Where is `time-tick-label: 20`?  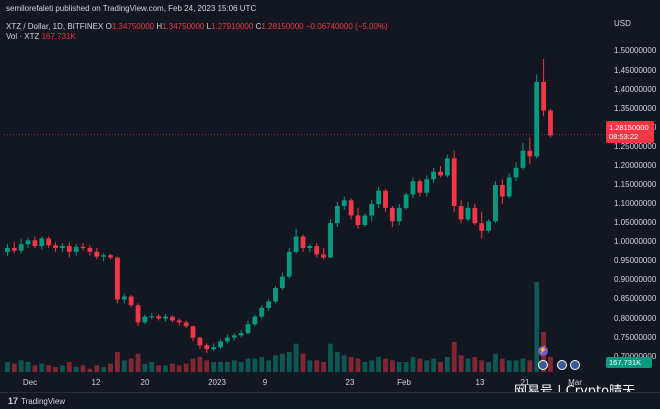
time-tick-label: 20 is located at coordinates (145, 382).